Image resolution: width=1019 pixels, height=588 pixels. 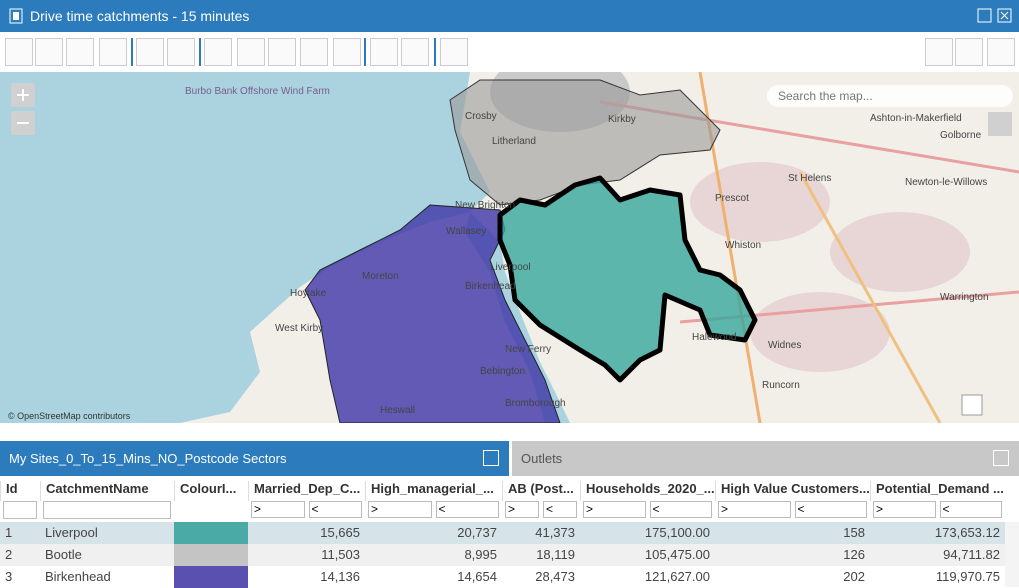 I want to click on table-cell: 94,711.82, so click(x=971, y=554).